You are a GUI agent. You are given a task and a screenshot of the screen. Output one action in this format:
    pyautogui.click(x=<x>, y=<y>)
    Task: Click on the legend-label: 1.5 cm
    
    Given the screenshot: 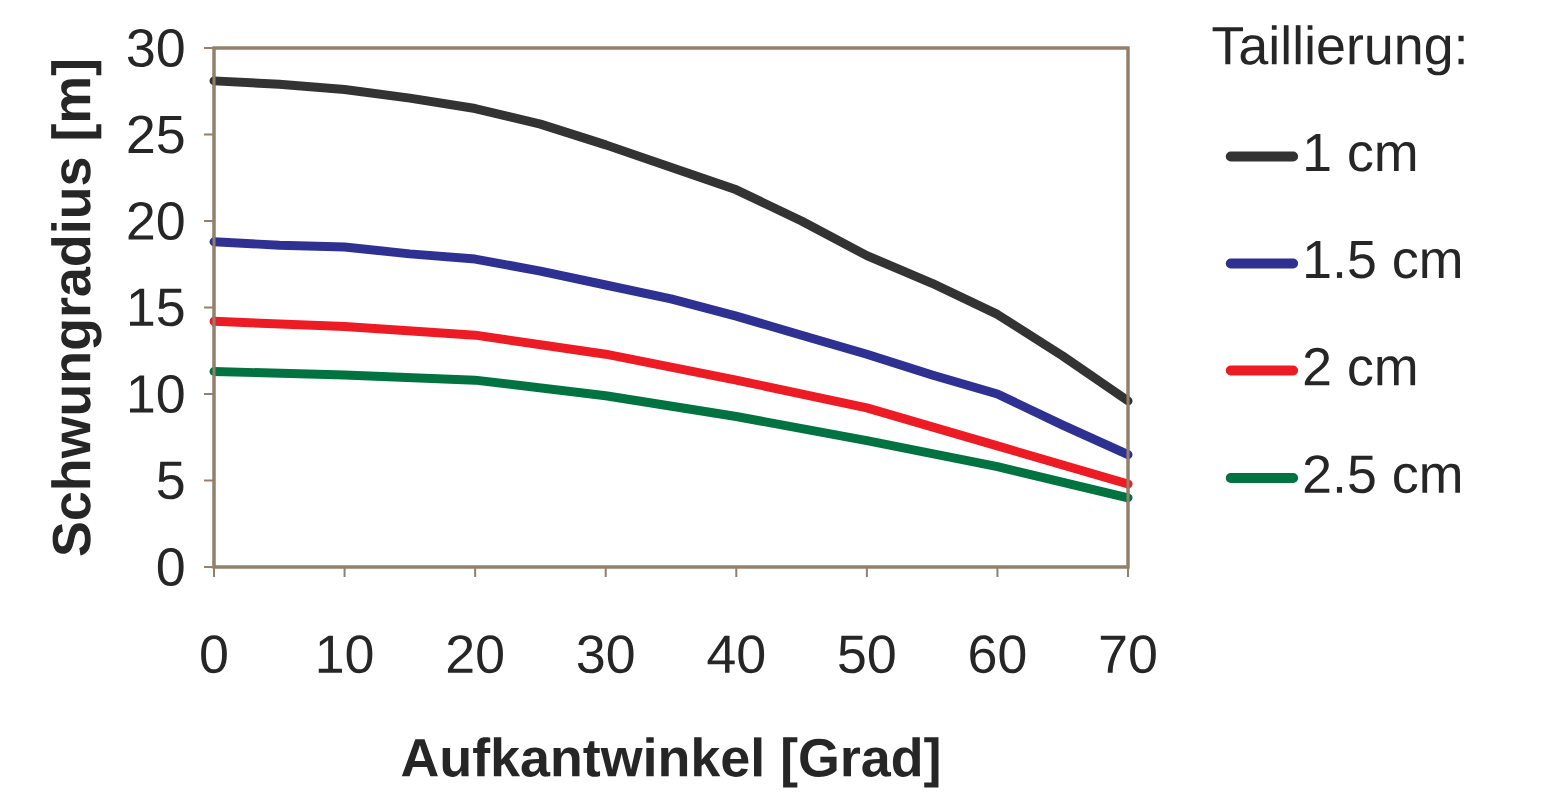 What is the action you would take?
    pyautogui.click(x=1383, y=259)
    